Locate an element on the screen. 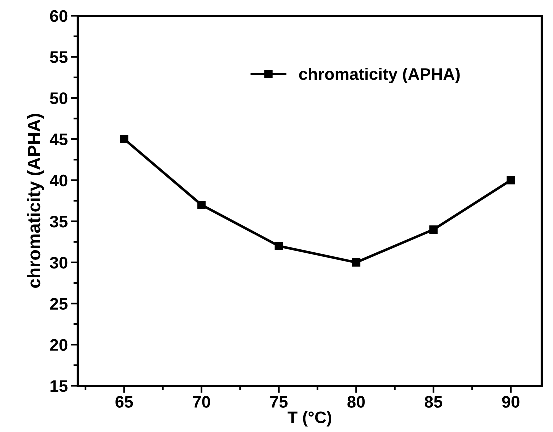  legend-label: chromaticity (APHA) is located at coordinates (379, 76).